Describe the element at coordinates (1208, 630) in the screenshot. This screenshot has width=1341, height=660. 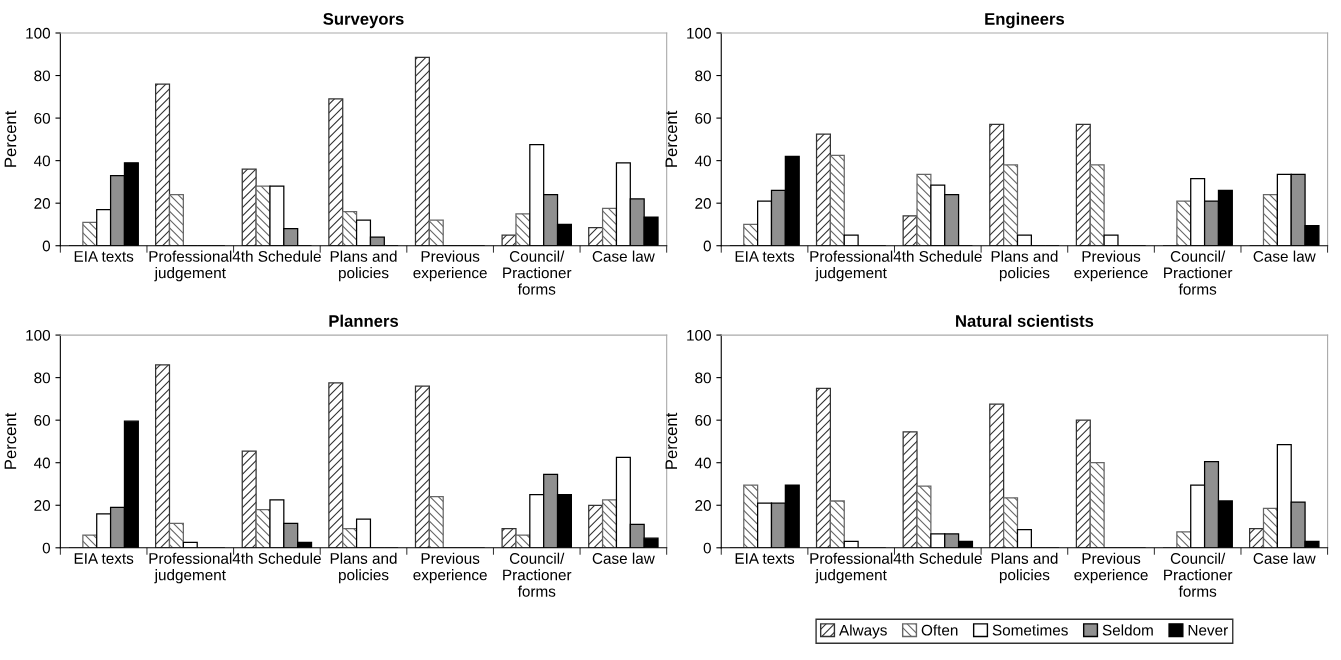
I see `legend-label: Never` at that location.